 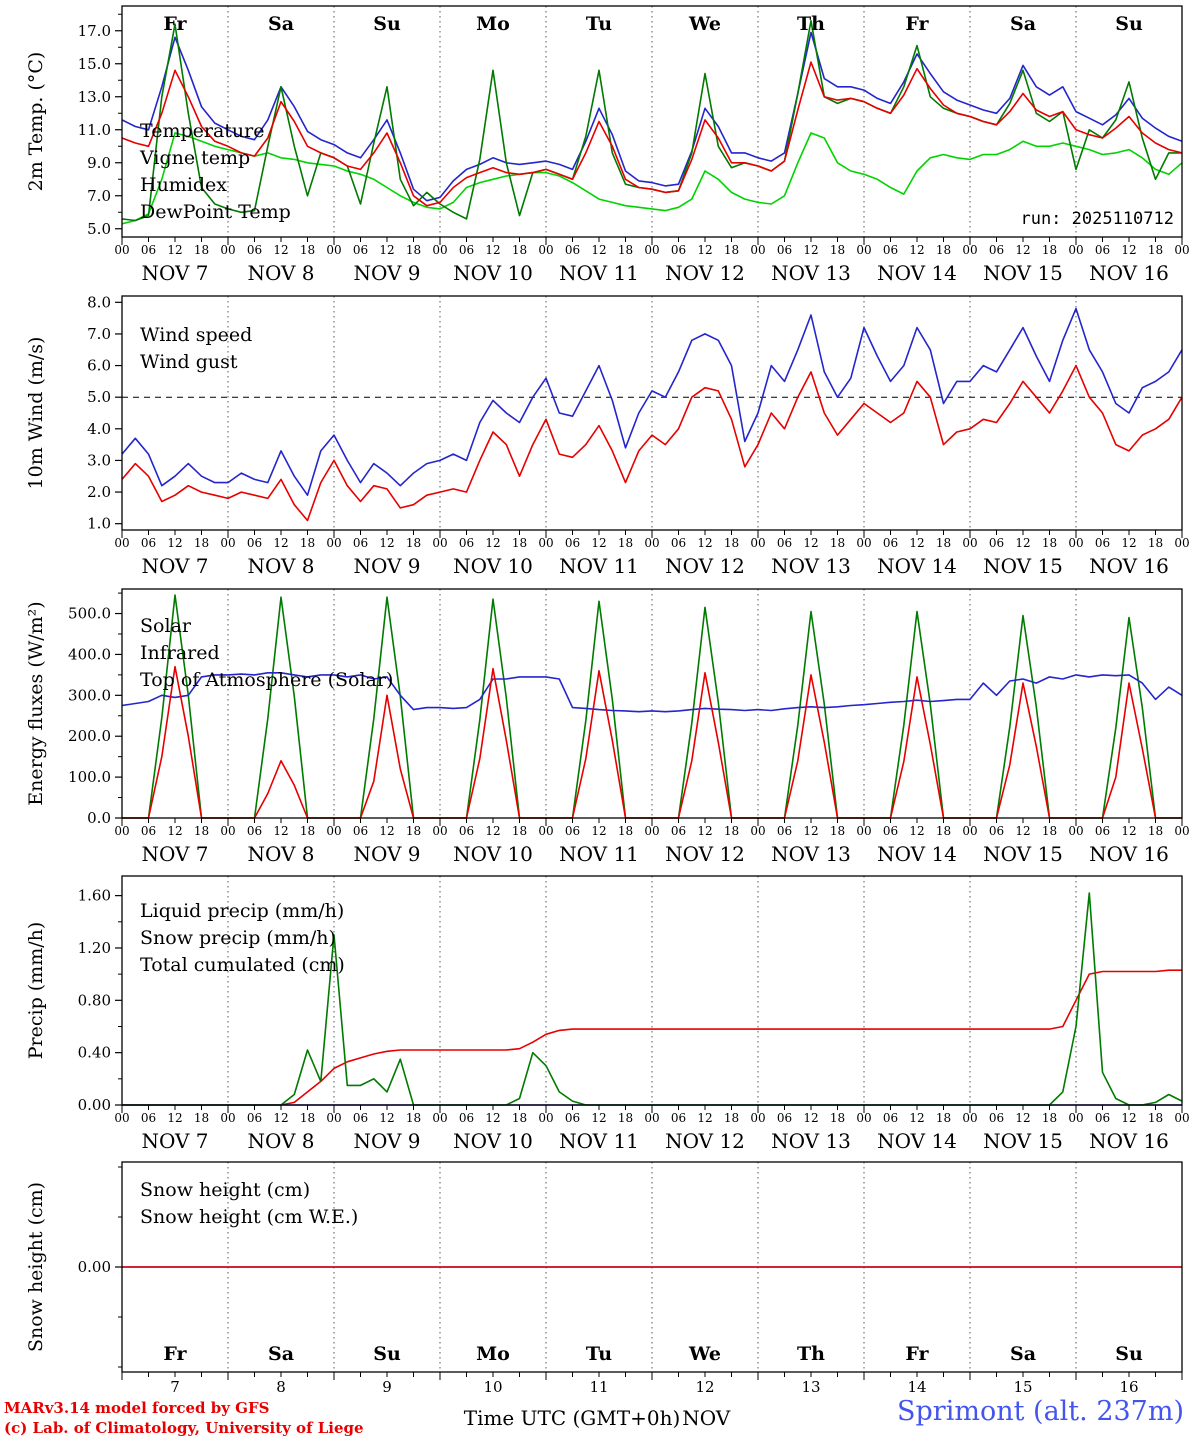 What do you see at coordinates (94, 130) in the screenshot?
I see `y-tick-label: 11.0` at bounding box center [94, 130].